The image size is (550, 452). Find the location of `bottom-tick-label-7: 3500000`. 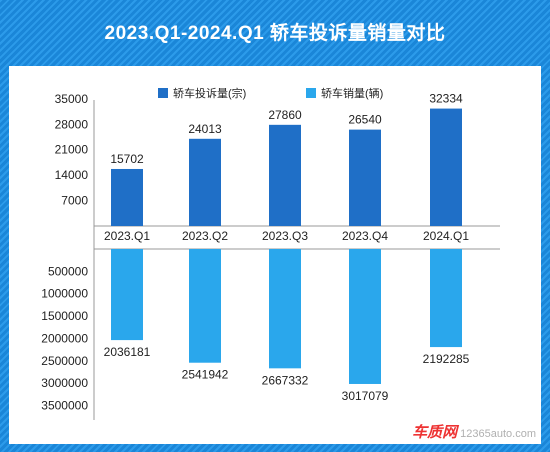

bottom-tick-label-7: 3500000 is located at coordinates (64, 406).